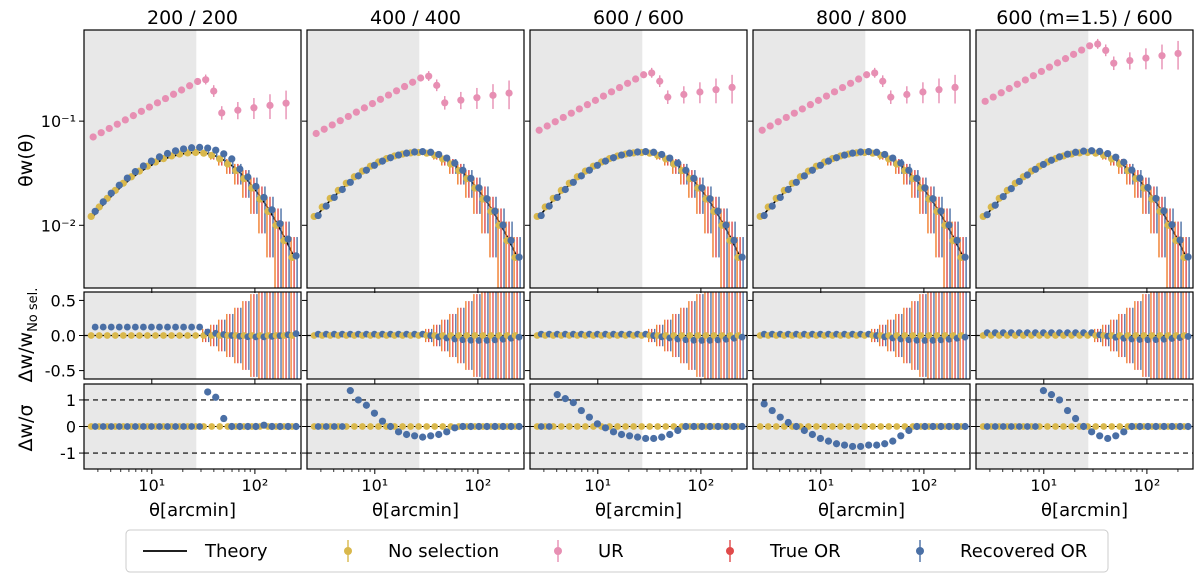  What do you see at coordinates (615, 551) in the screenshot?
I see `legend-entries: Theory No selection UR True OR Recovered OR` at bounding box center [615, 551].